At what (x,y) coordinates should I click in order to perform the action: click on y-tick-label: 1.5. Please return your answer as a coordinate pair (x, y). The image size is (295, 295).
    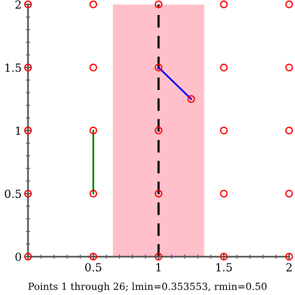
    Looking at the image, I should click on (13, 67).